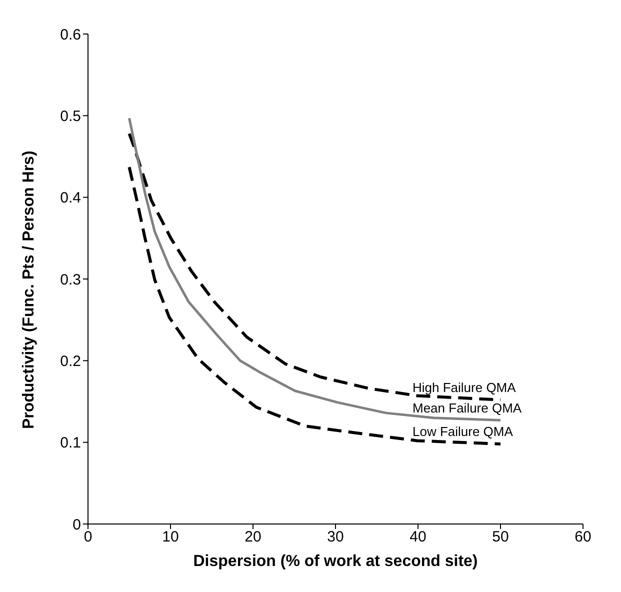 Image resolution: width=621 pixels, height=592 pixels. I want to click on x-tick-label: 10, so click(170, 537).